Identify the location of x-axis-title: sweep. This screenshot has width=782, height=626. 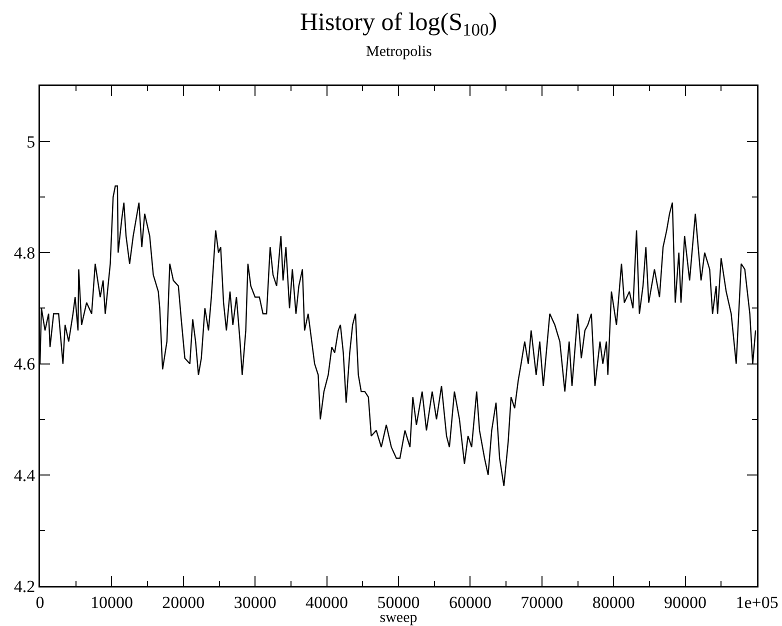
(399, 618).